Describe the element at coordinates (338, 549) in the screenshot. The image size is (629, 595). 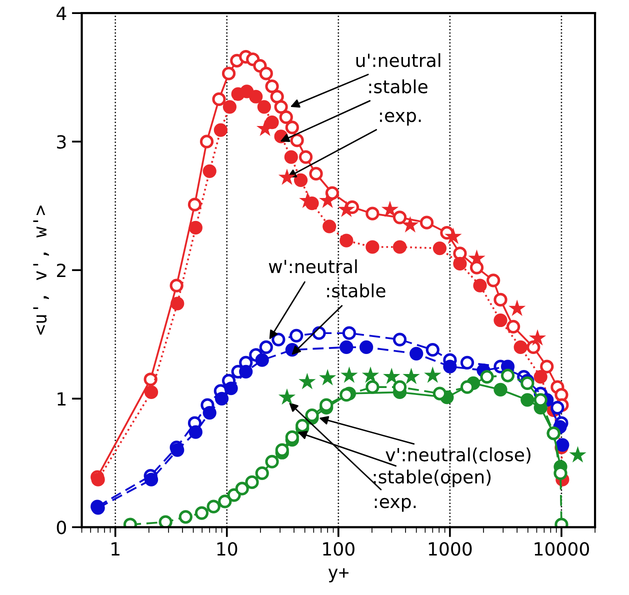
I see `x-tick-label: 100` at that location.